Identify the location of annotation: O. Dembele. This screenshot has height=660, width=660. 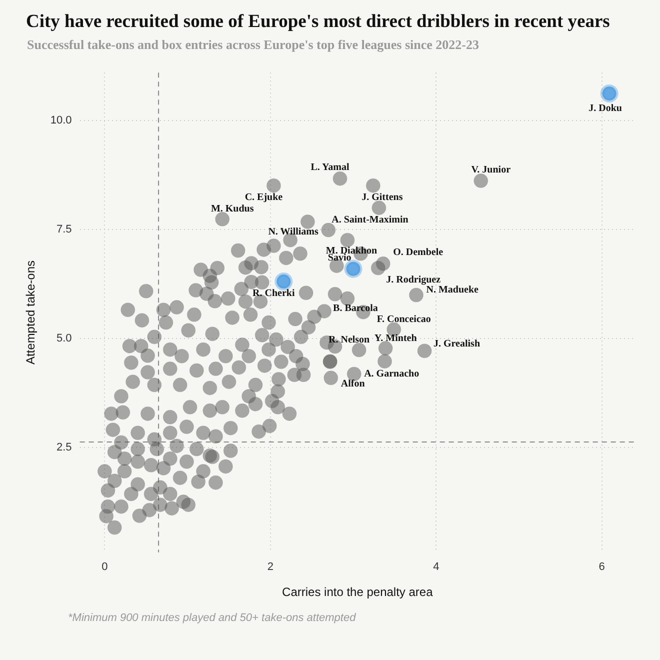
(418, 252).